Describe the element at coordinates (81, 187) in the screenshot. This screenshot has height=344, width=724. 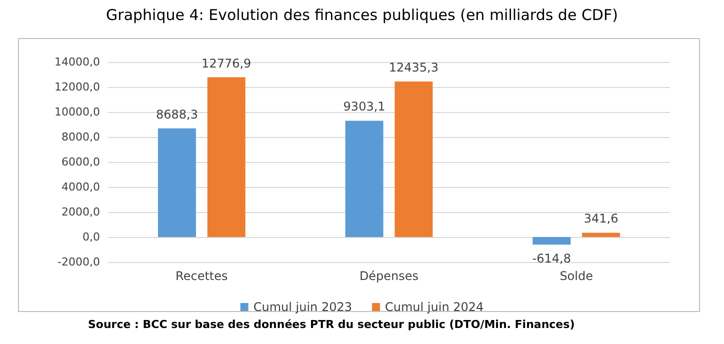
I see `y-tick-label: 4000,0` at that location.